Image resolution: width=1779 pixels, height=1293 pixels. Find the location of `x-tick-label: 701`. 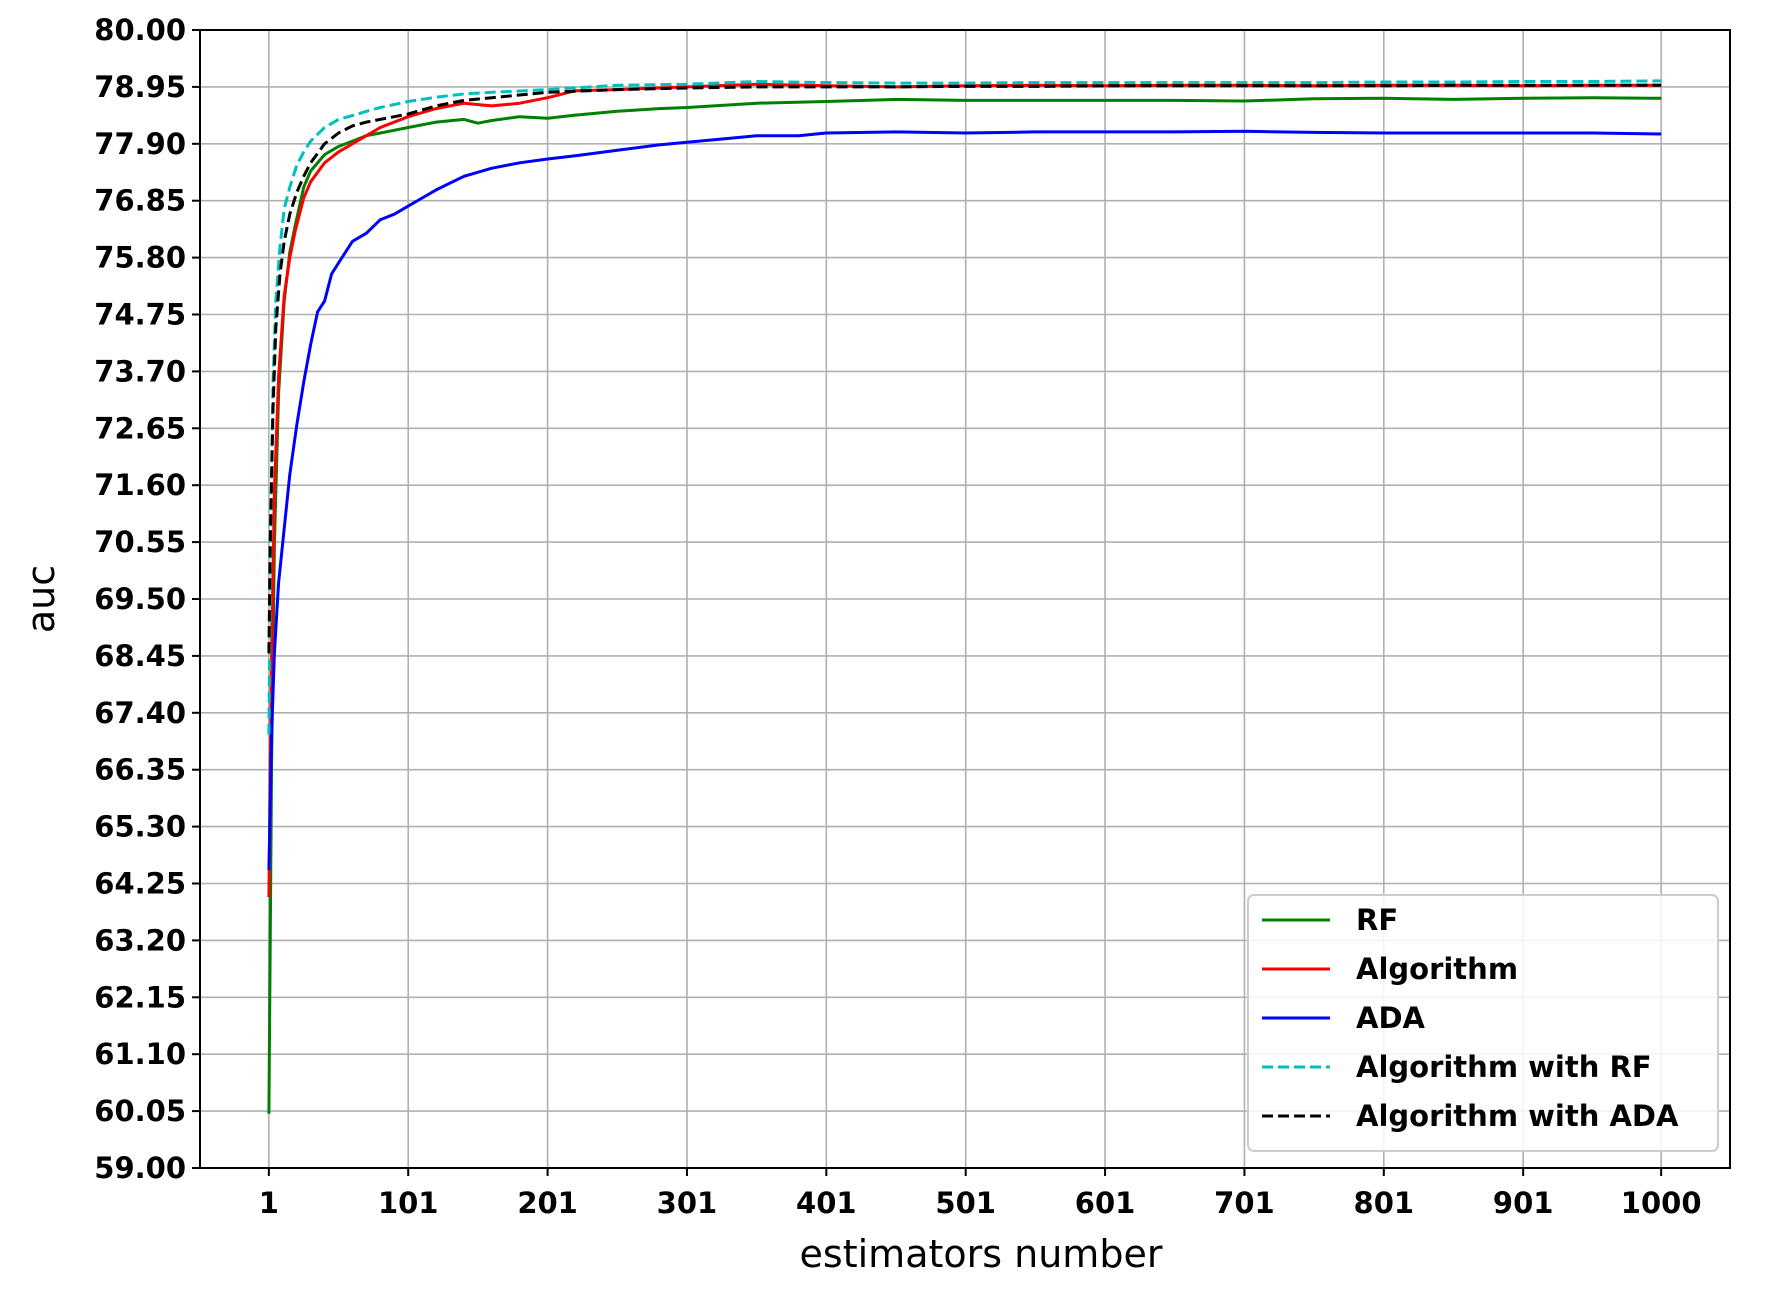

x-tick-label: 701 is located at coordinates (1244, 1203).